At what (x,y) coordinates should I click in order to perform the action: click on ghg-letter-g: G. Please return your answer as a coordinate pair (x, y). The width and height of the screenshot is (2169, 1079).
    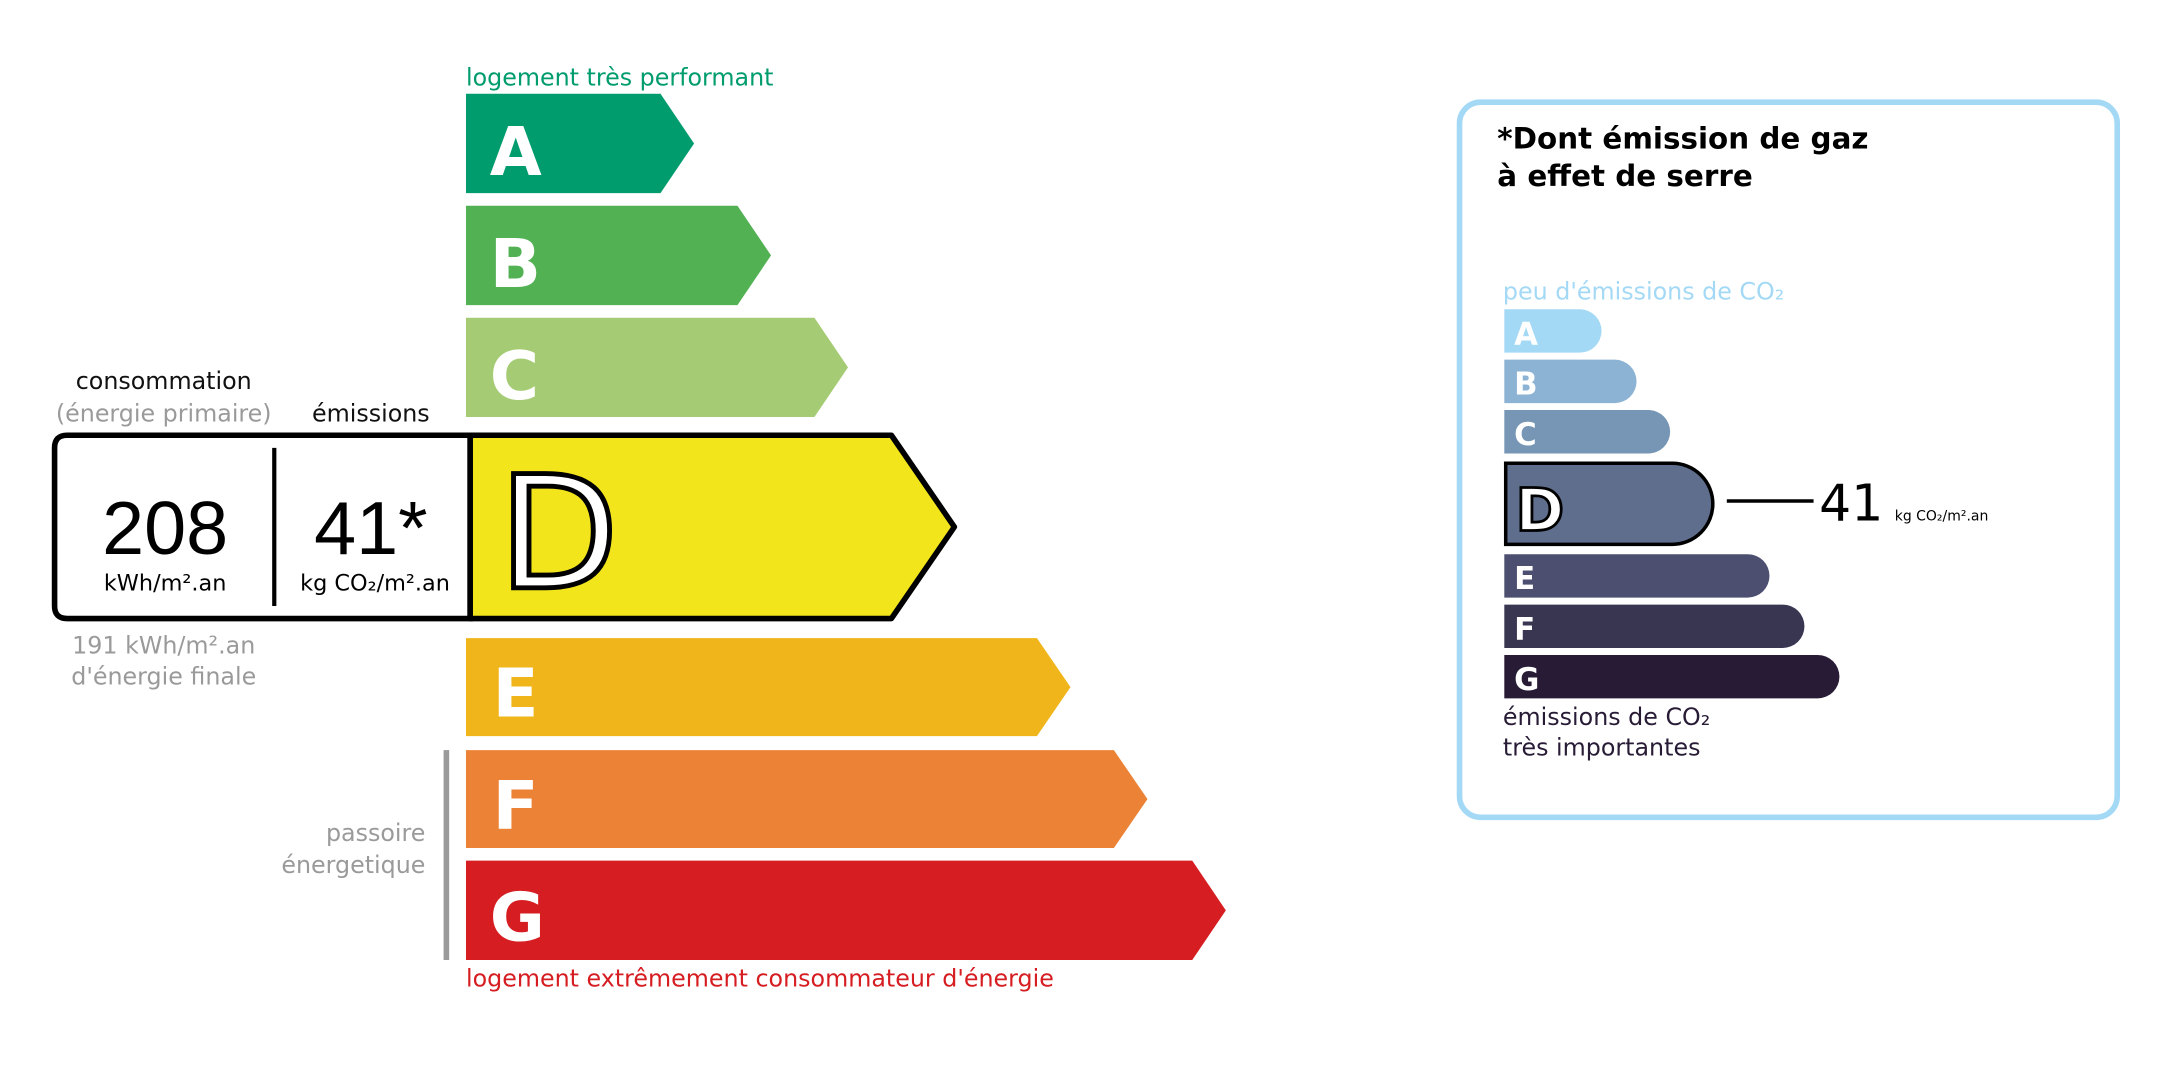
    Looking at the image, I should click on (1526, 680).